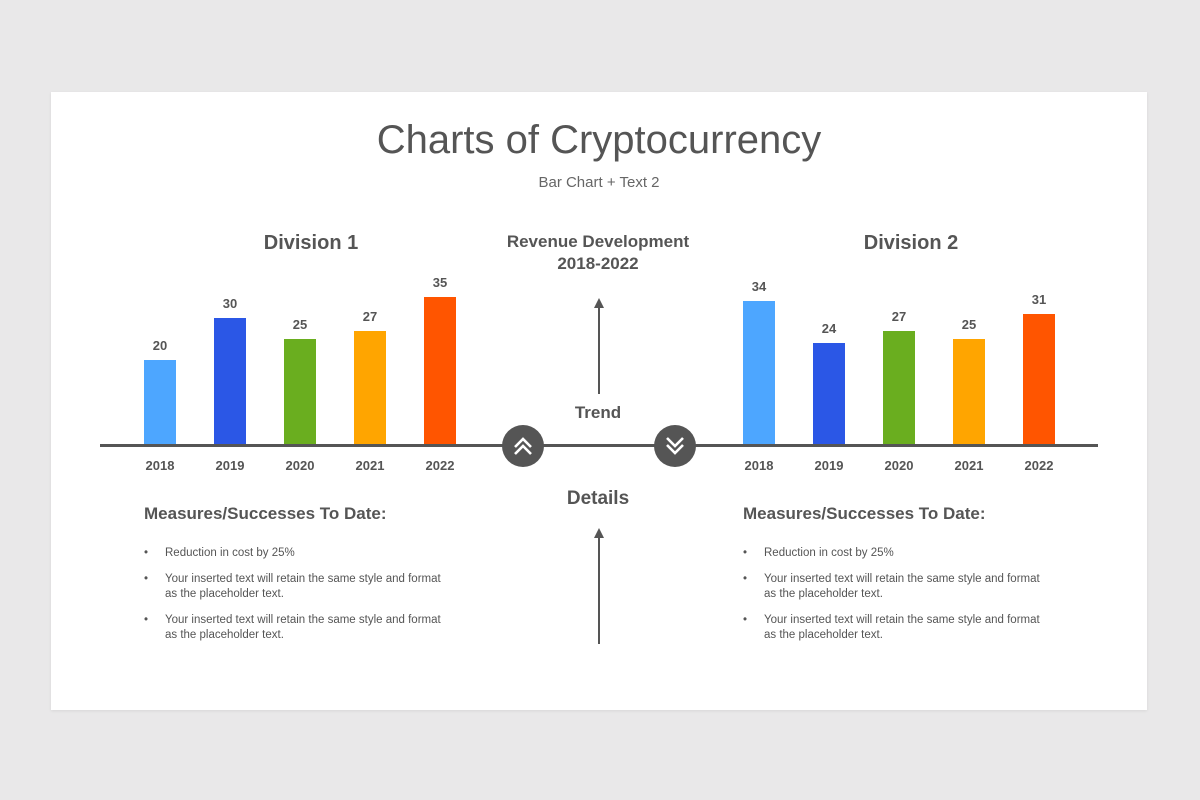 The height and width of the screenshot is (800, 1200). Describe the element at coordinates (829, 329) in the screenshot. I see `bar-value-label: 24` at that location.